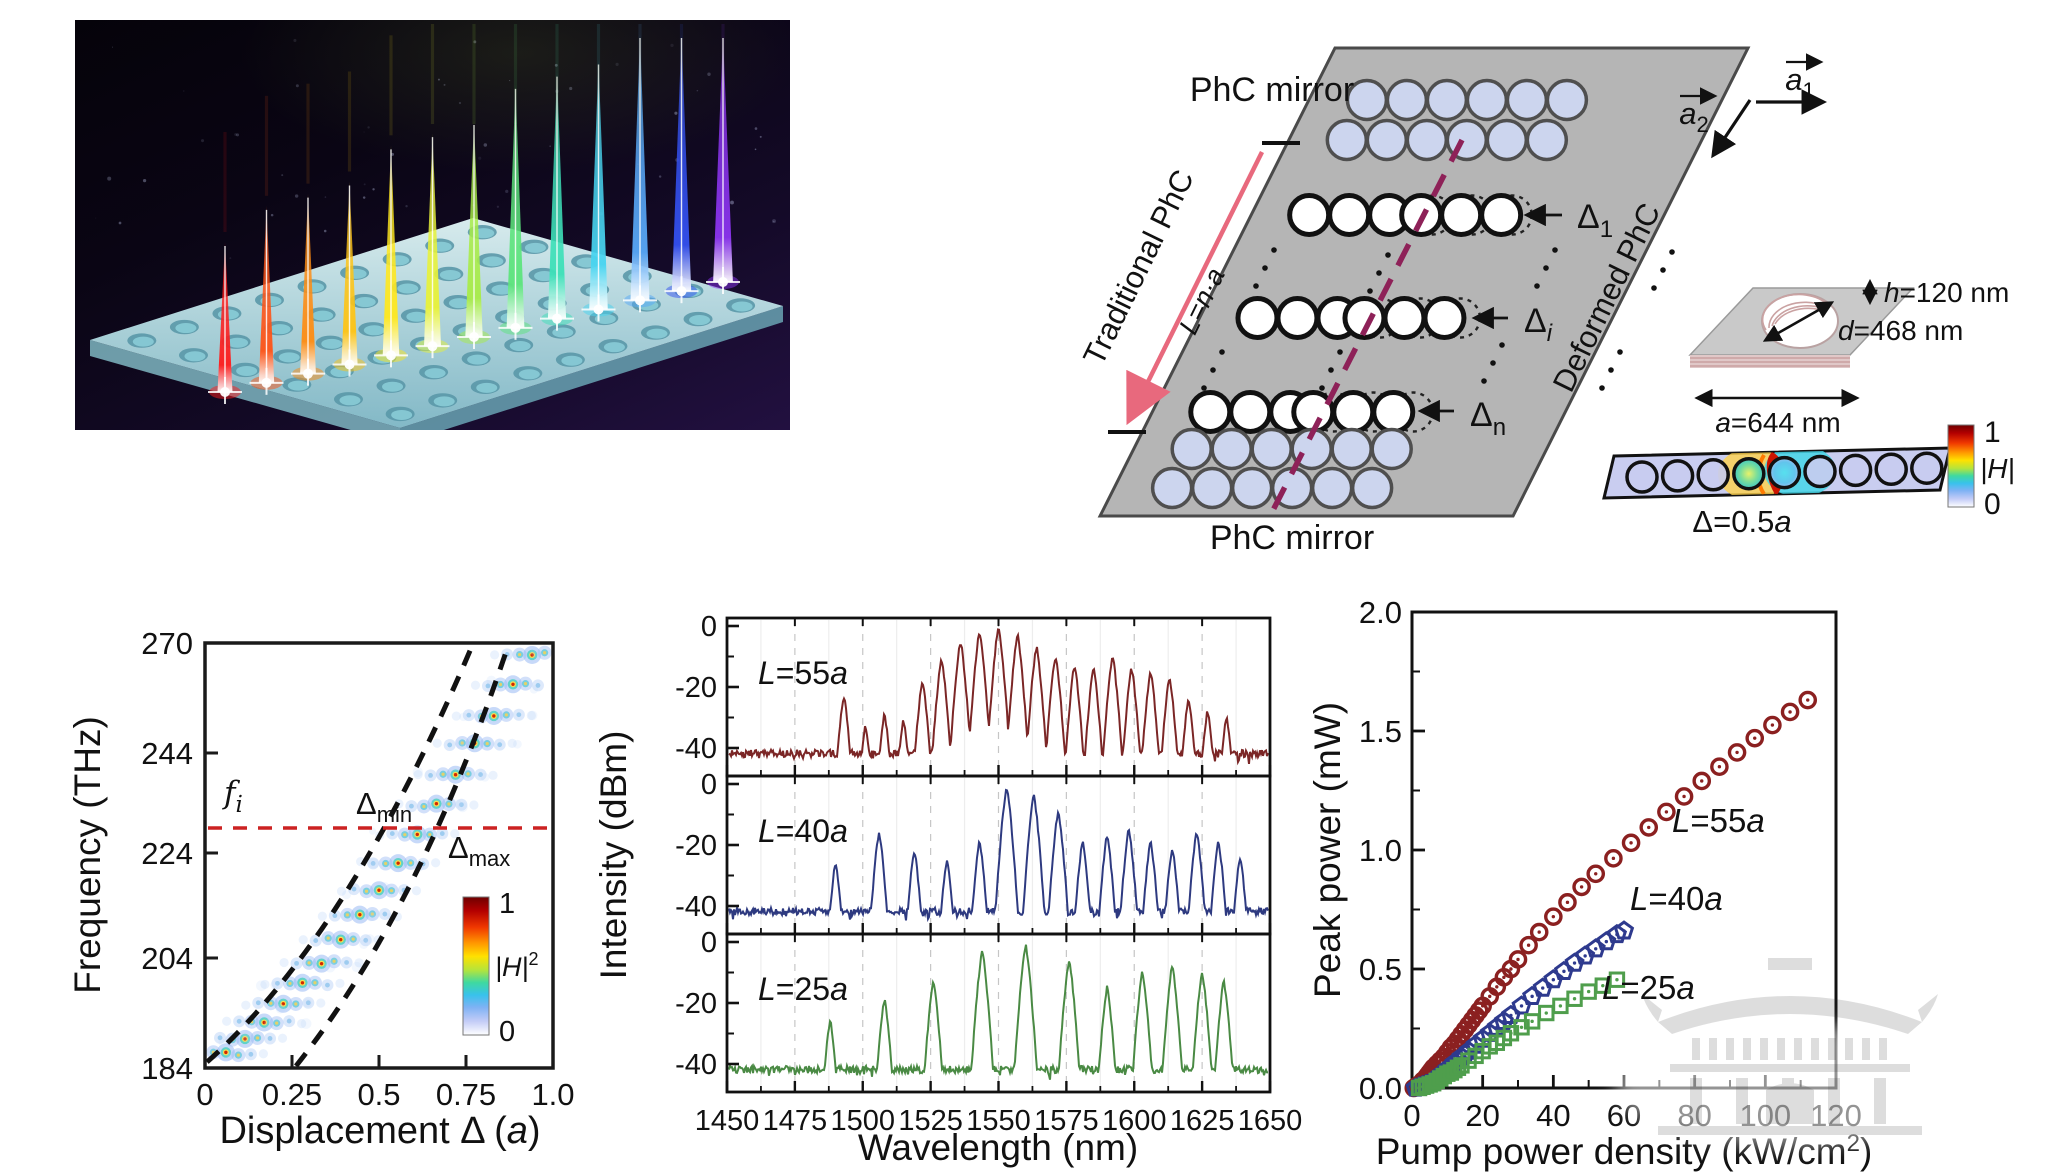 Image resolution: width=2056 pixels, height=1175 pixels. Describe the element at coordinates (1538, 324) in the screenshot. I see `delta-i-label: Δi` at that location.